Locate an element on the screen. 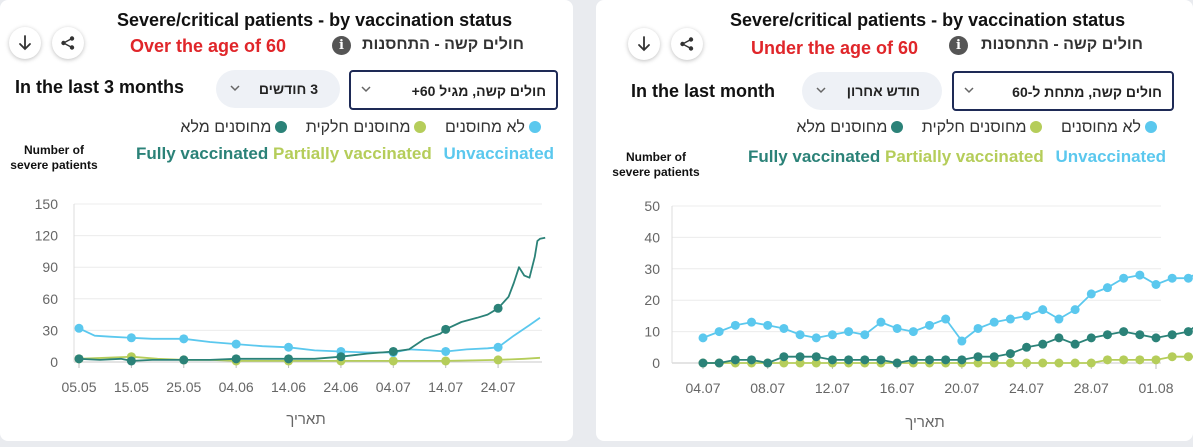 This screenshot has width=1193, height=447. x-tick-label: 16.07 is located at coordinates (897, 388).